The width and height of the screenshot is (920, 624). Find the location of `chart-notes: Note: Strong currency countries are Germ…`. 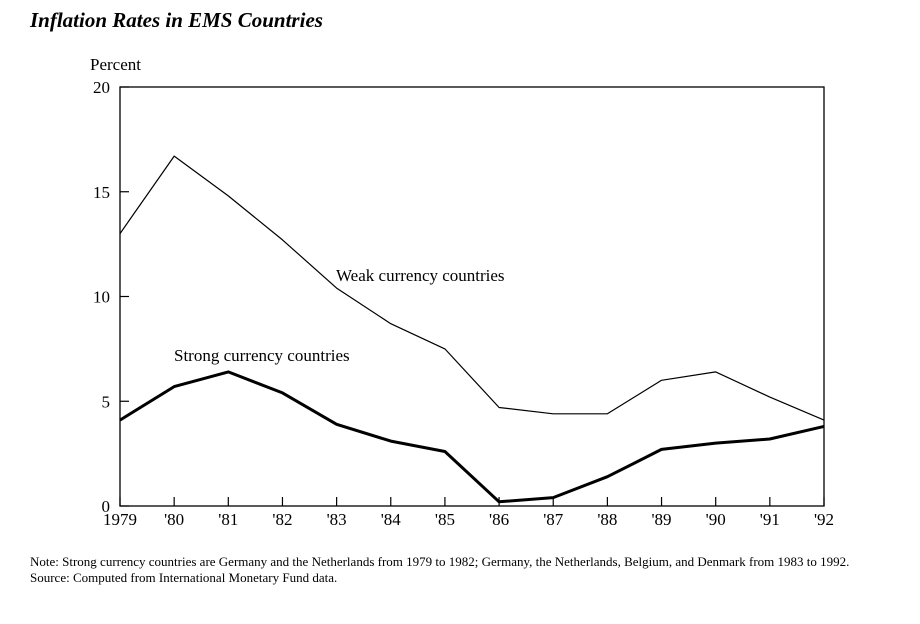

chart-notes: Note: Strong currency countries are Germ… is located at coordinates (455, 570).